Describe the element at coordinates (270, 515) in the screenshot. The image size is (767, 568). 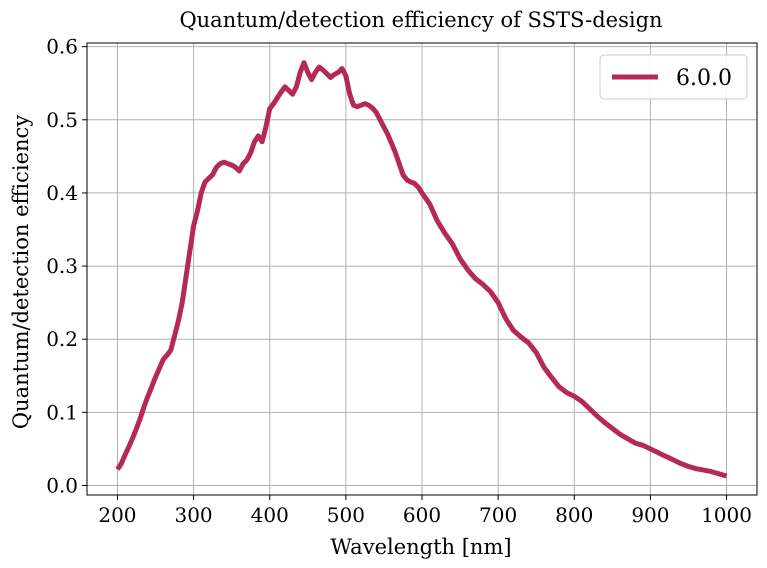
I see `x-tick-label: 400` at that location.